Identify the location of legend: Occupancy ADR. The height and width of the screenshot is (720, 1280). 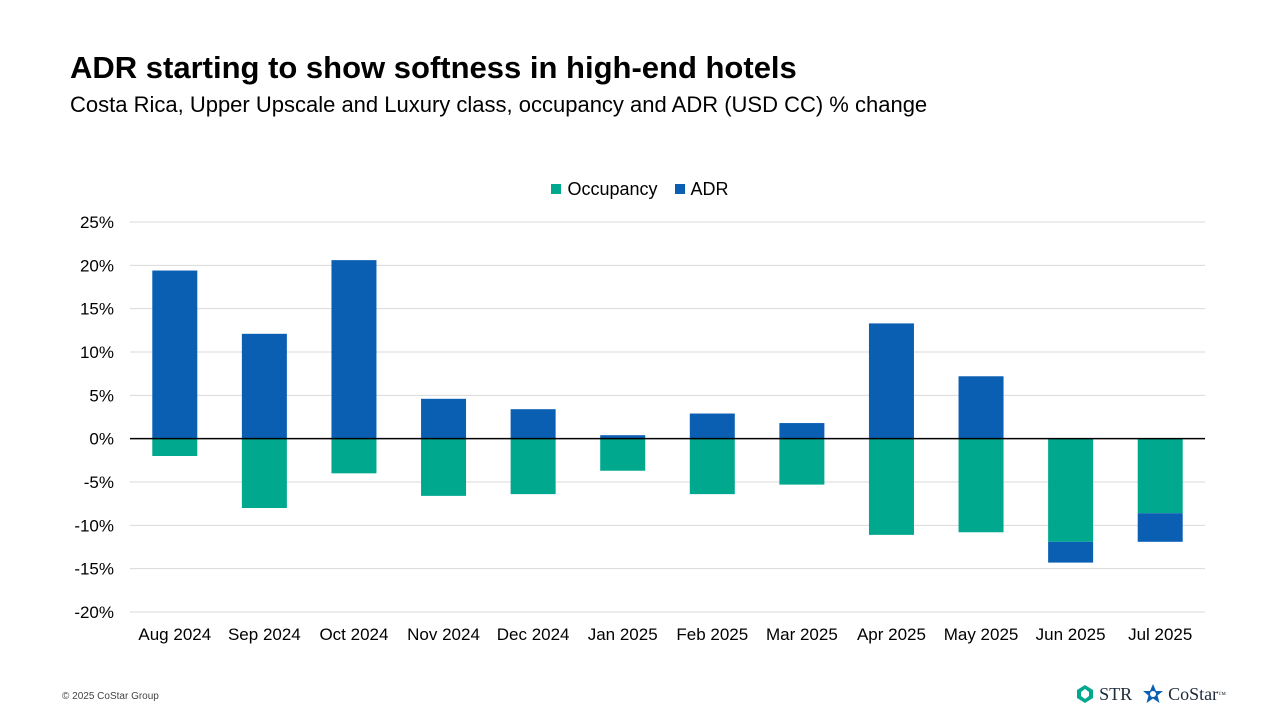
(640, 189).